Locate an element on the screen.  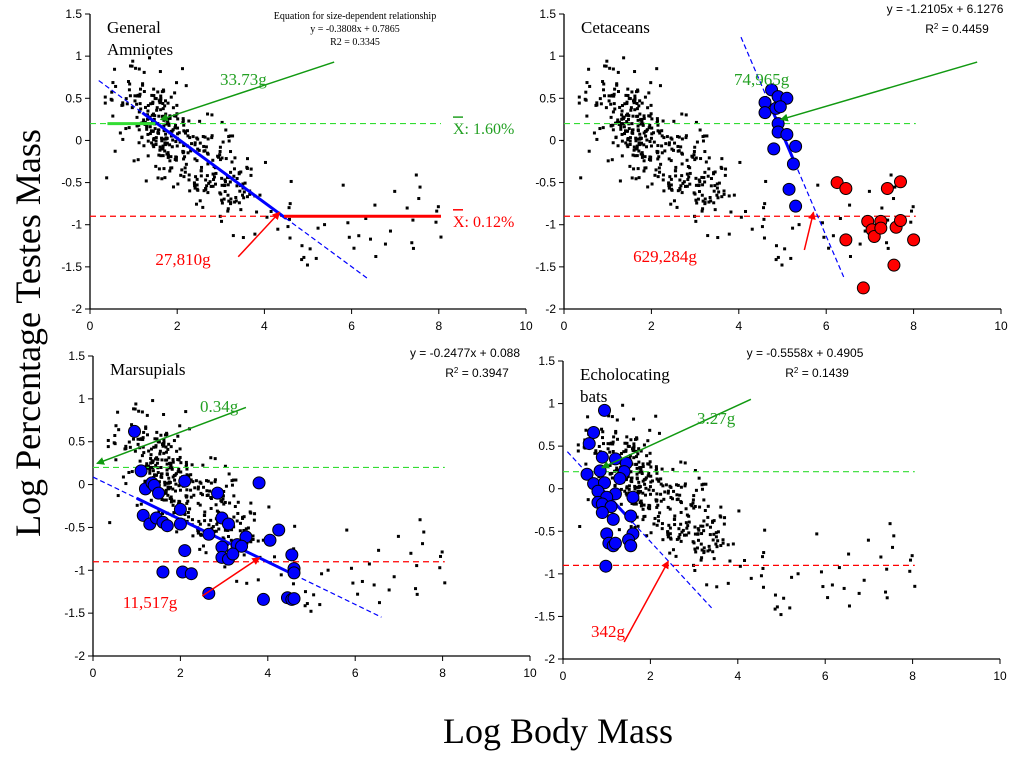
annotation-arrow-low is located at coordinates (809, 231).